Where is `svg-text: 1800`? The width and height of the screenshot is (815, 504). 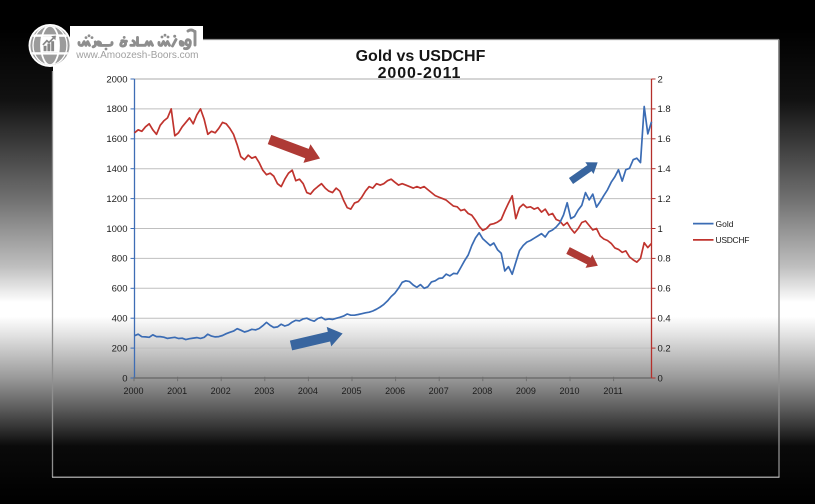 svg-text: 1800 is located at coordinates (116, 109).